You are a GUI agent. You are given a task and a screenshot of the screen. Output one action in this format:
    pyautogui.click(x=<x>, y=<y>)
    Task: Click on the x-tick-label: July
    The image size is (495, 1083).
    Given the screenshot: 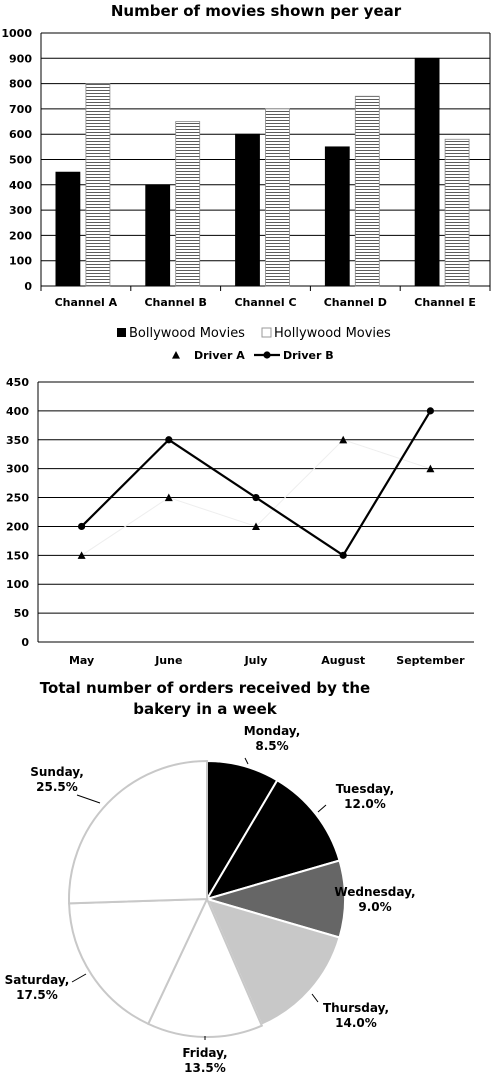 What is the action you would take?
    pyautogui.click(x=256, y=660)
    